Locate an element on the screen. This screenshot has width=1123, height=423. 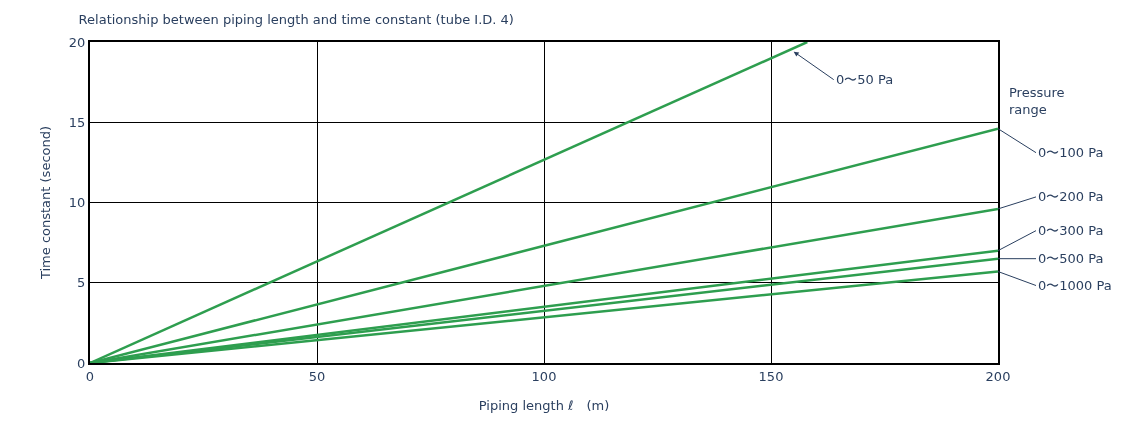
y-tick-label: 0 is located at coordinates (81, 363).